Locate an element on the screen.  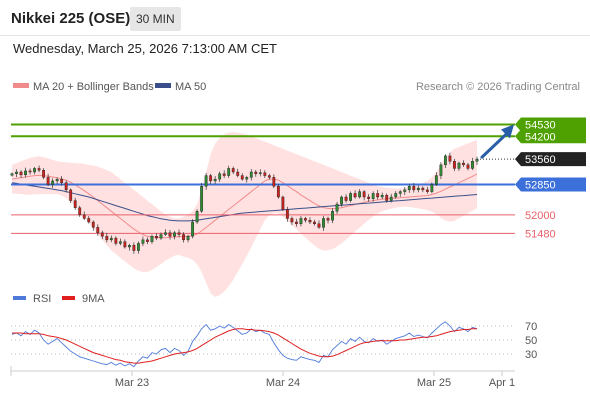
last-price-label: 53560 is located at coordinates (540, 160).